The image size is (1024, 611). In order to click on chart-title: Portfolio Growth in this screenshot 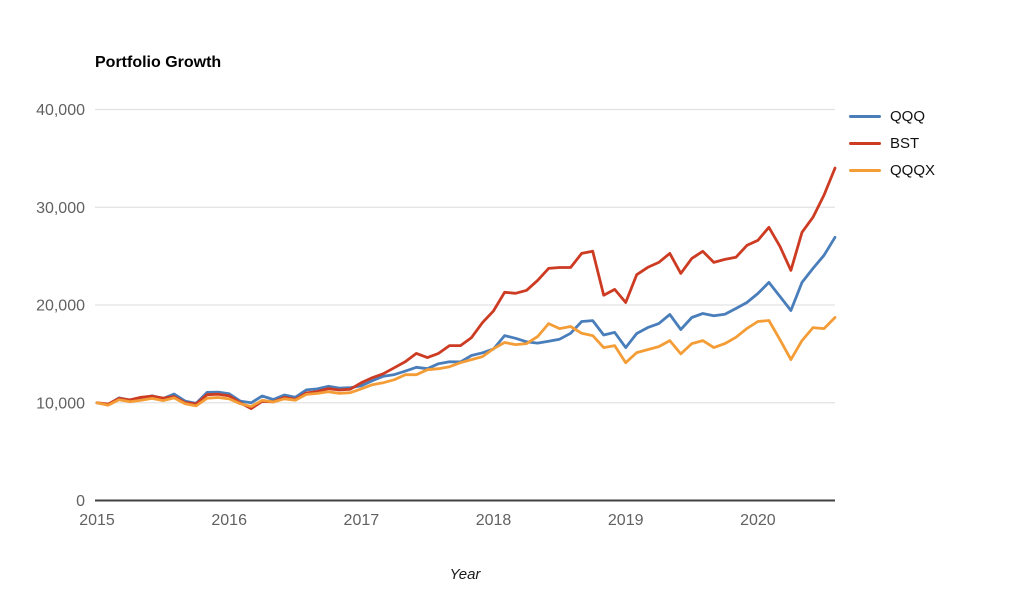, I will do `click(158, 62)`.